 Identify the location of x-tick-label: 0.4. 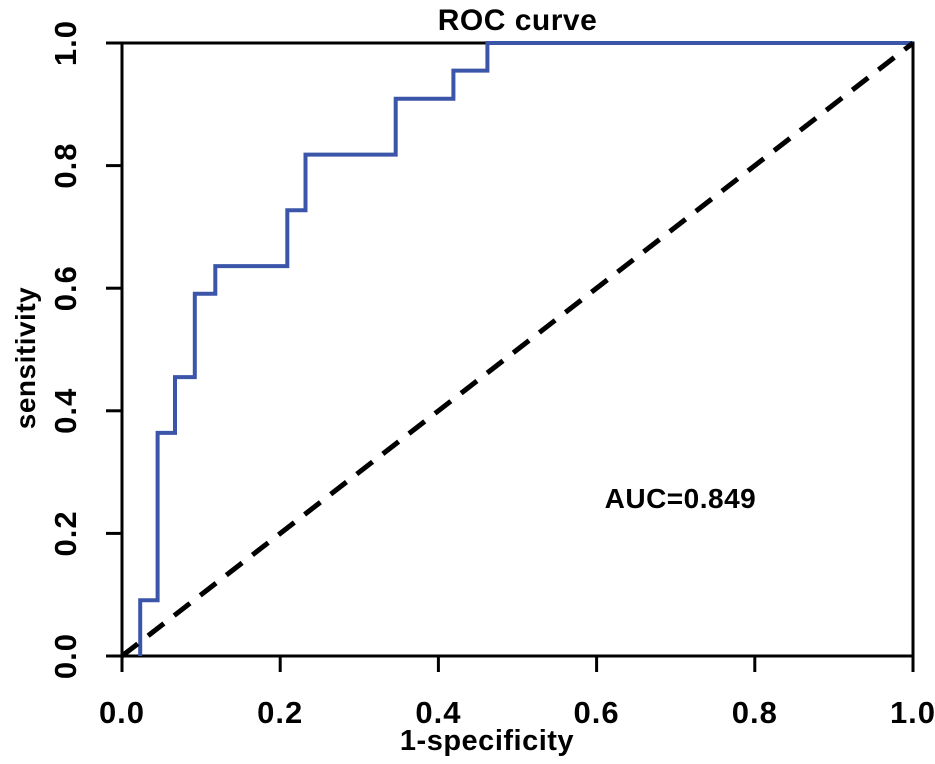
(438, 712).